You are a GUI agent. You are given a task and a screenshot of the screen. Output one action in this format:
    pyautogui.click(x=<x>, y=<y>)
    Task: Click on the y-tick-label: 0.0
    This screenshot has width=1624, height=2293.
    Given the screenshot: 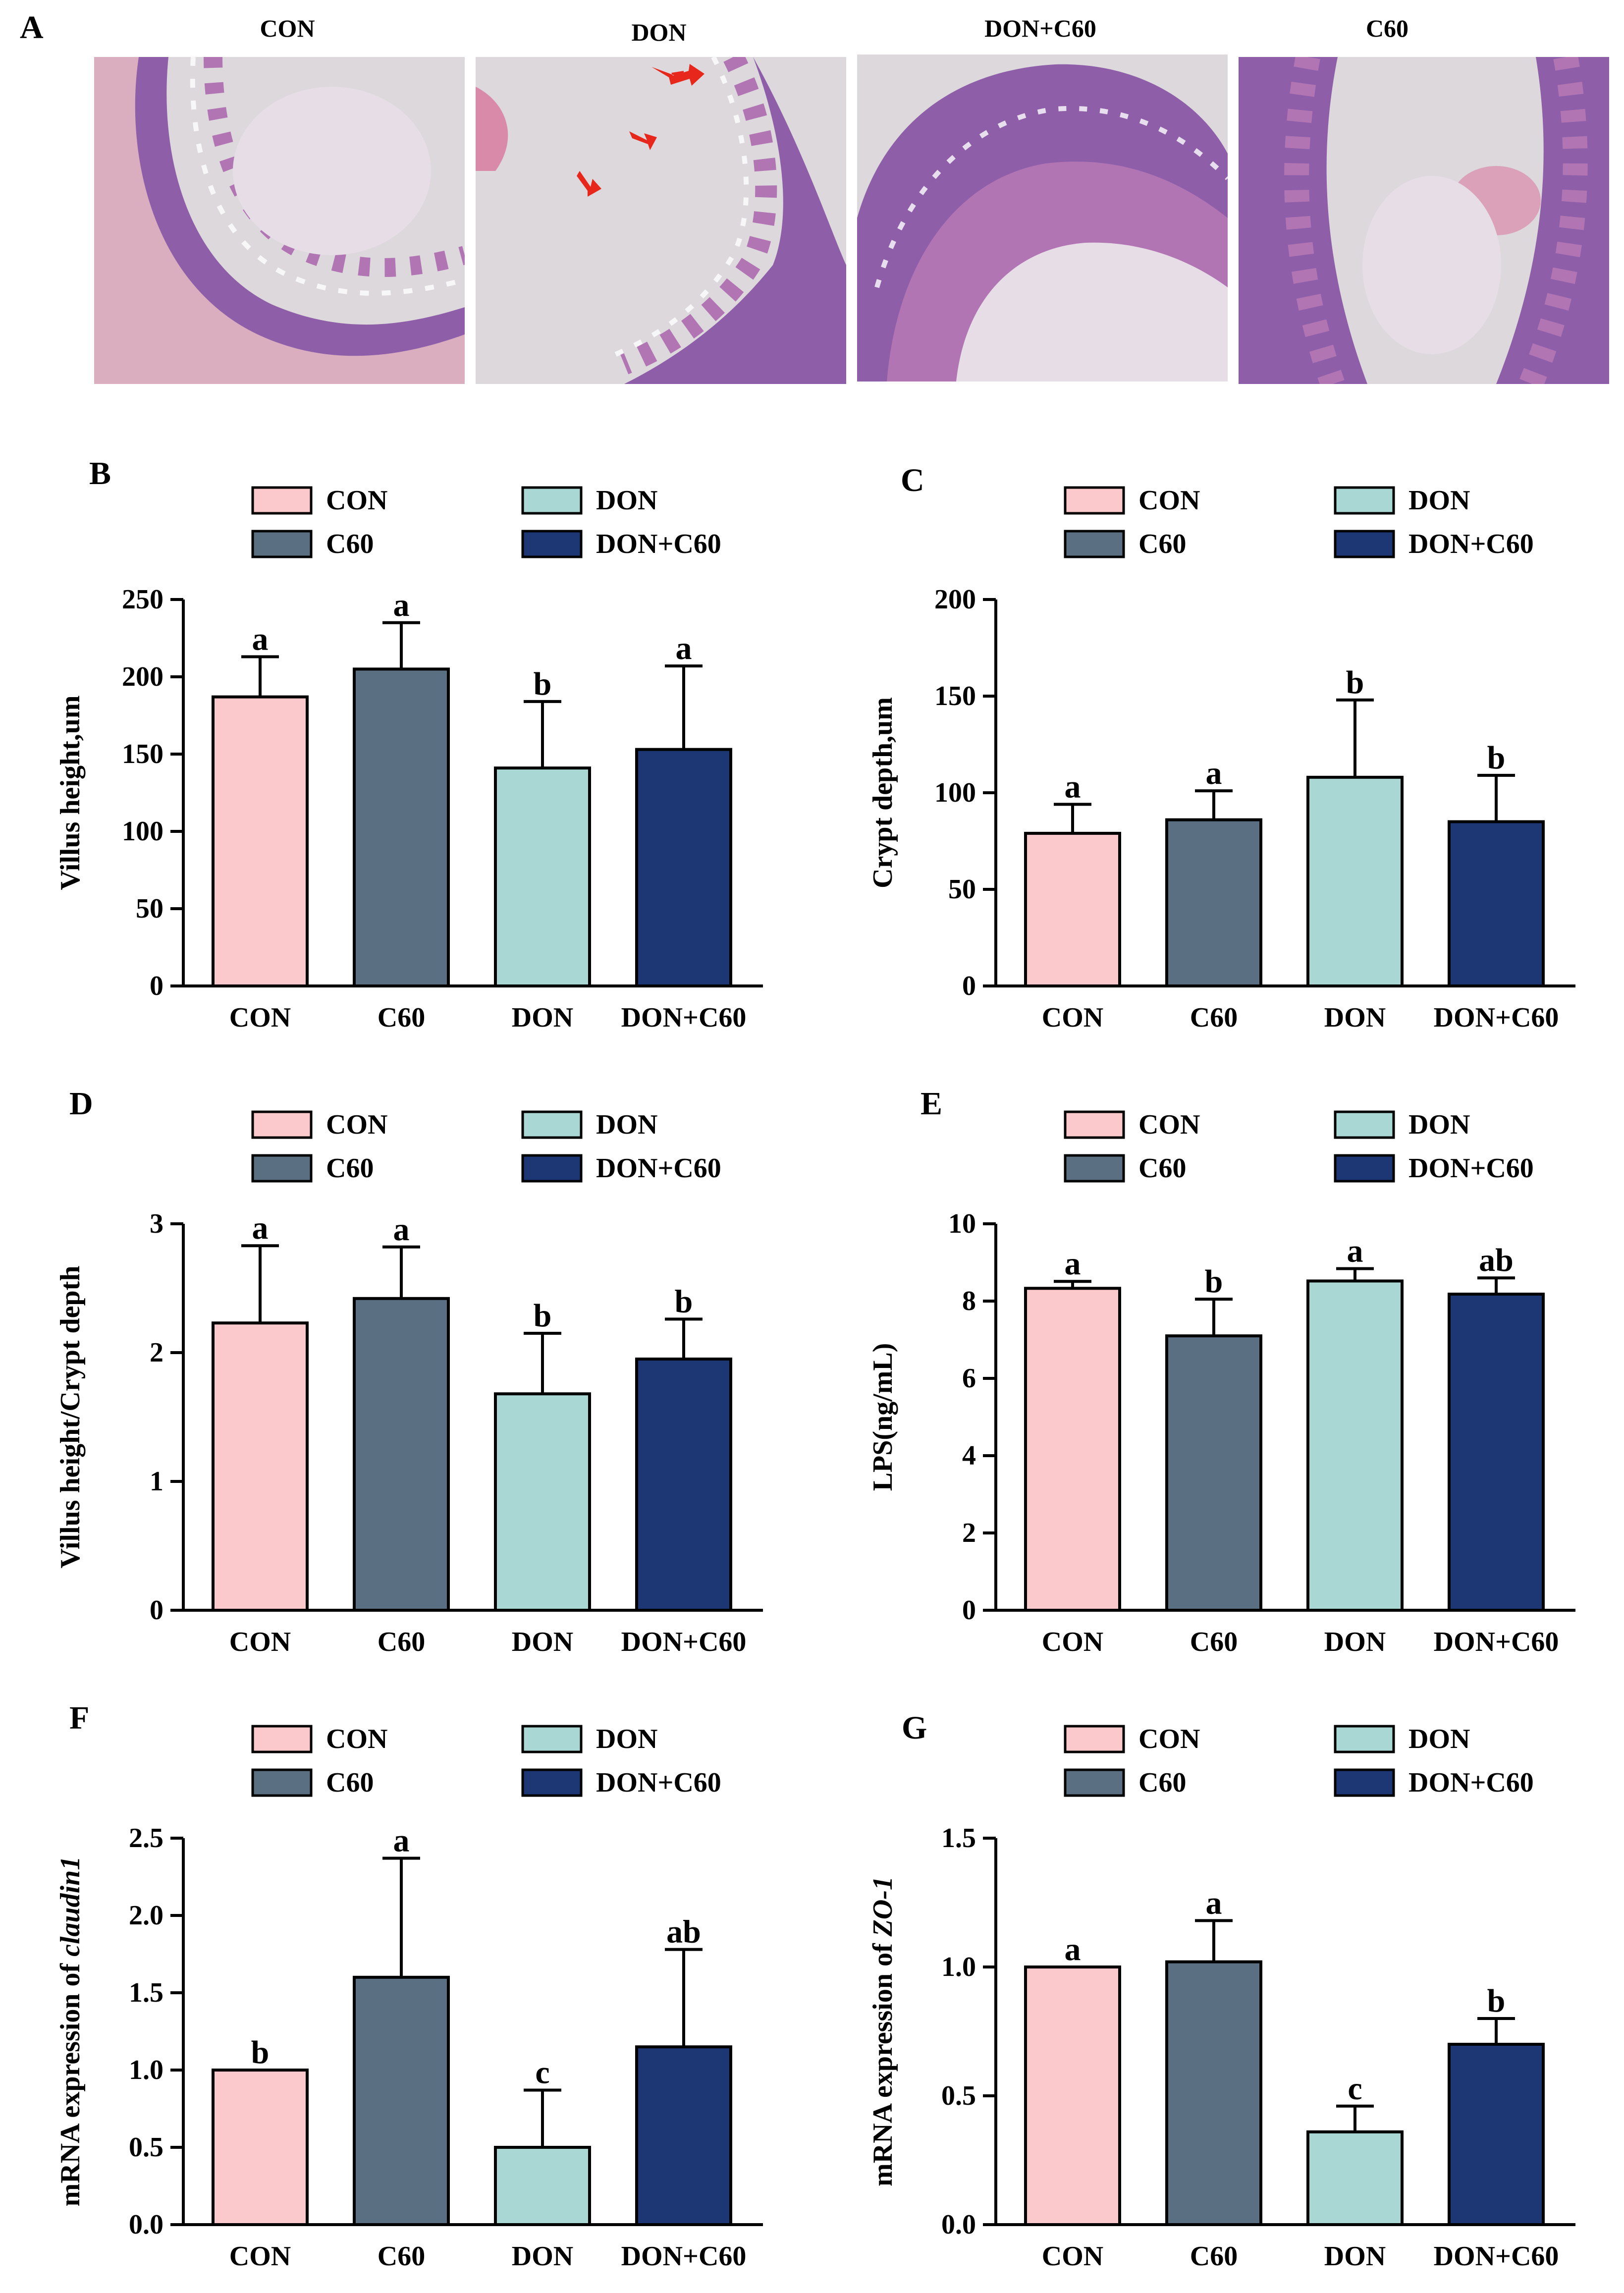 What is the action you would take?
    pyautogui.click(x=958, y=2225)
    